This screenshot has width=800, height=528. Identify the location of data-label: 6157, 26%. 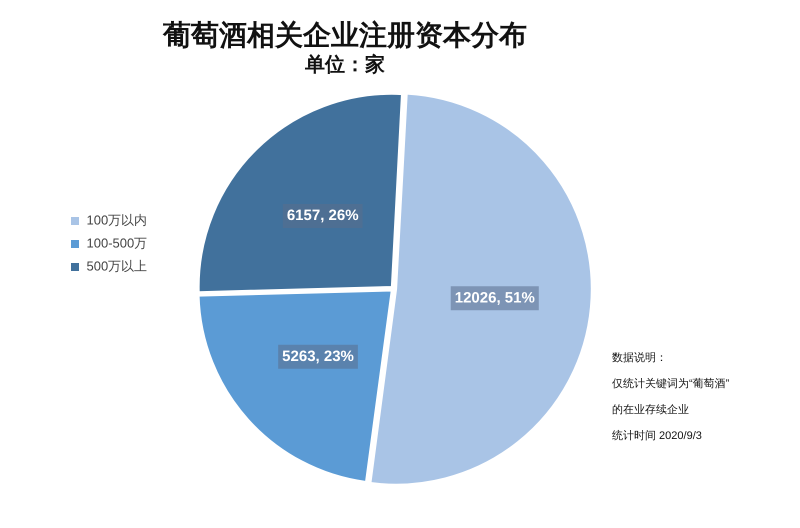
(322, 215).